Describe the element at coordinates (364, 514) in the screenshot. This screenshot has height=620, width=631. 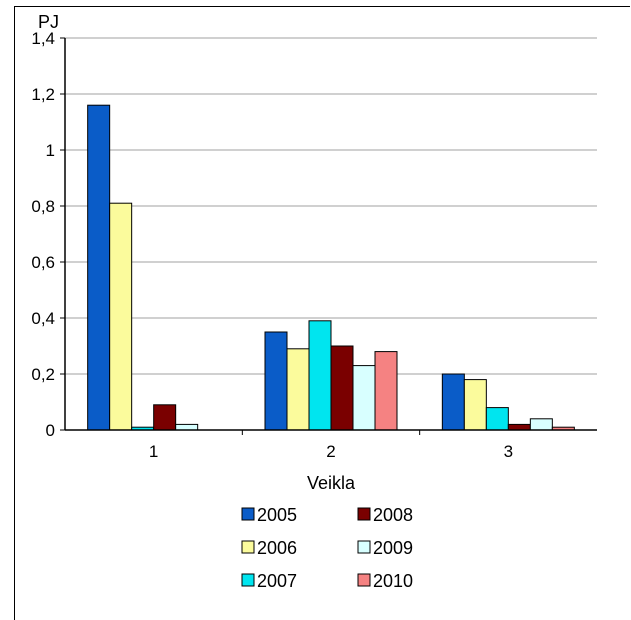
I see `legend-swatch-2008` at that location.